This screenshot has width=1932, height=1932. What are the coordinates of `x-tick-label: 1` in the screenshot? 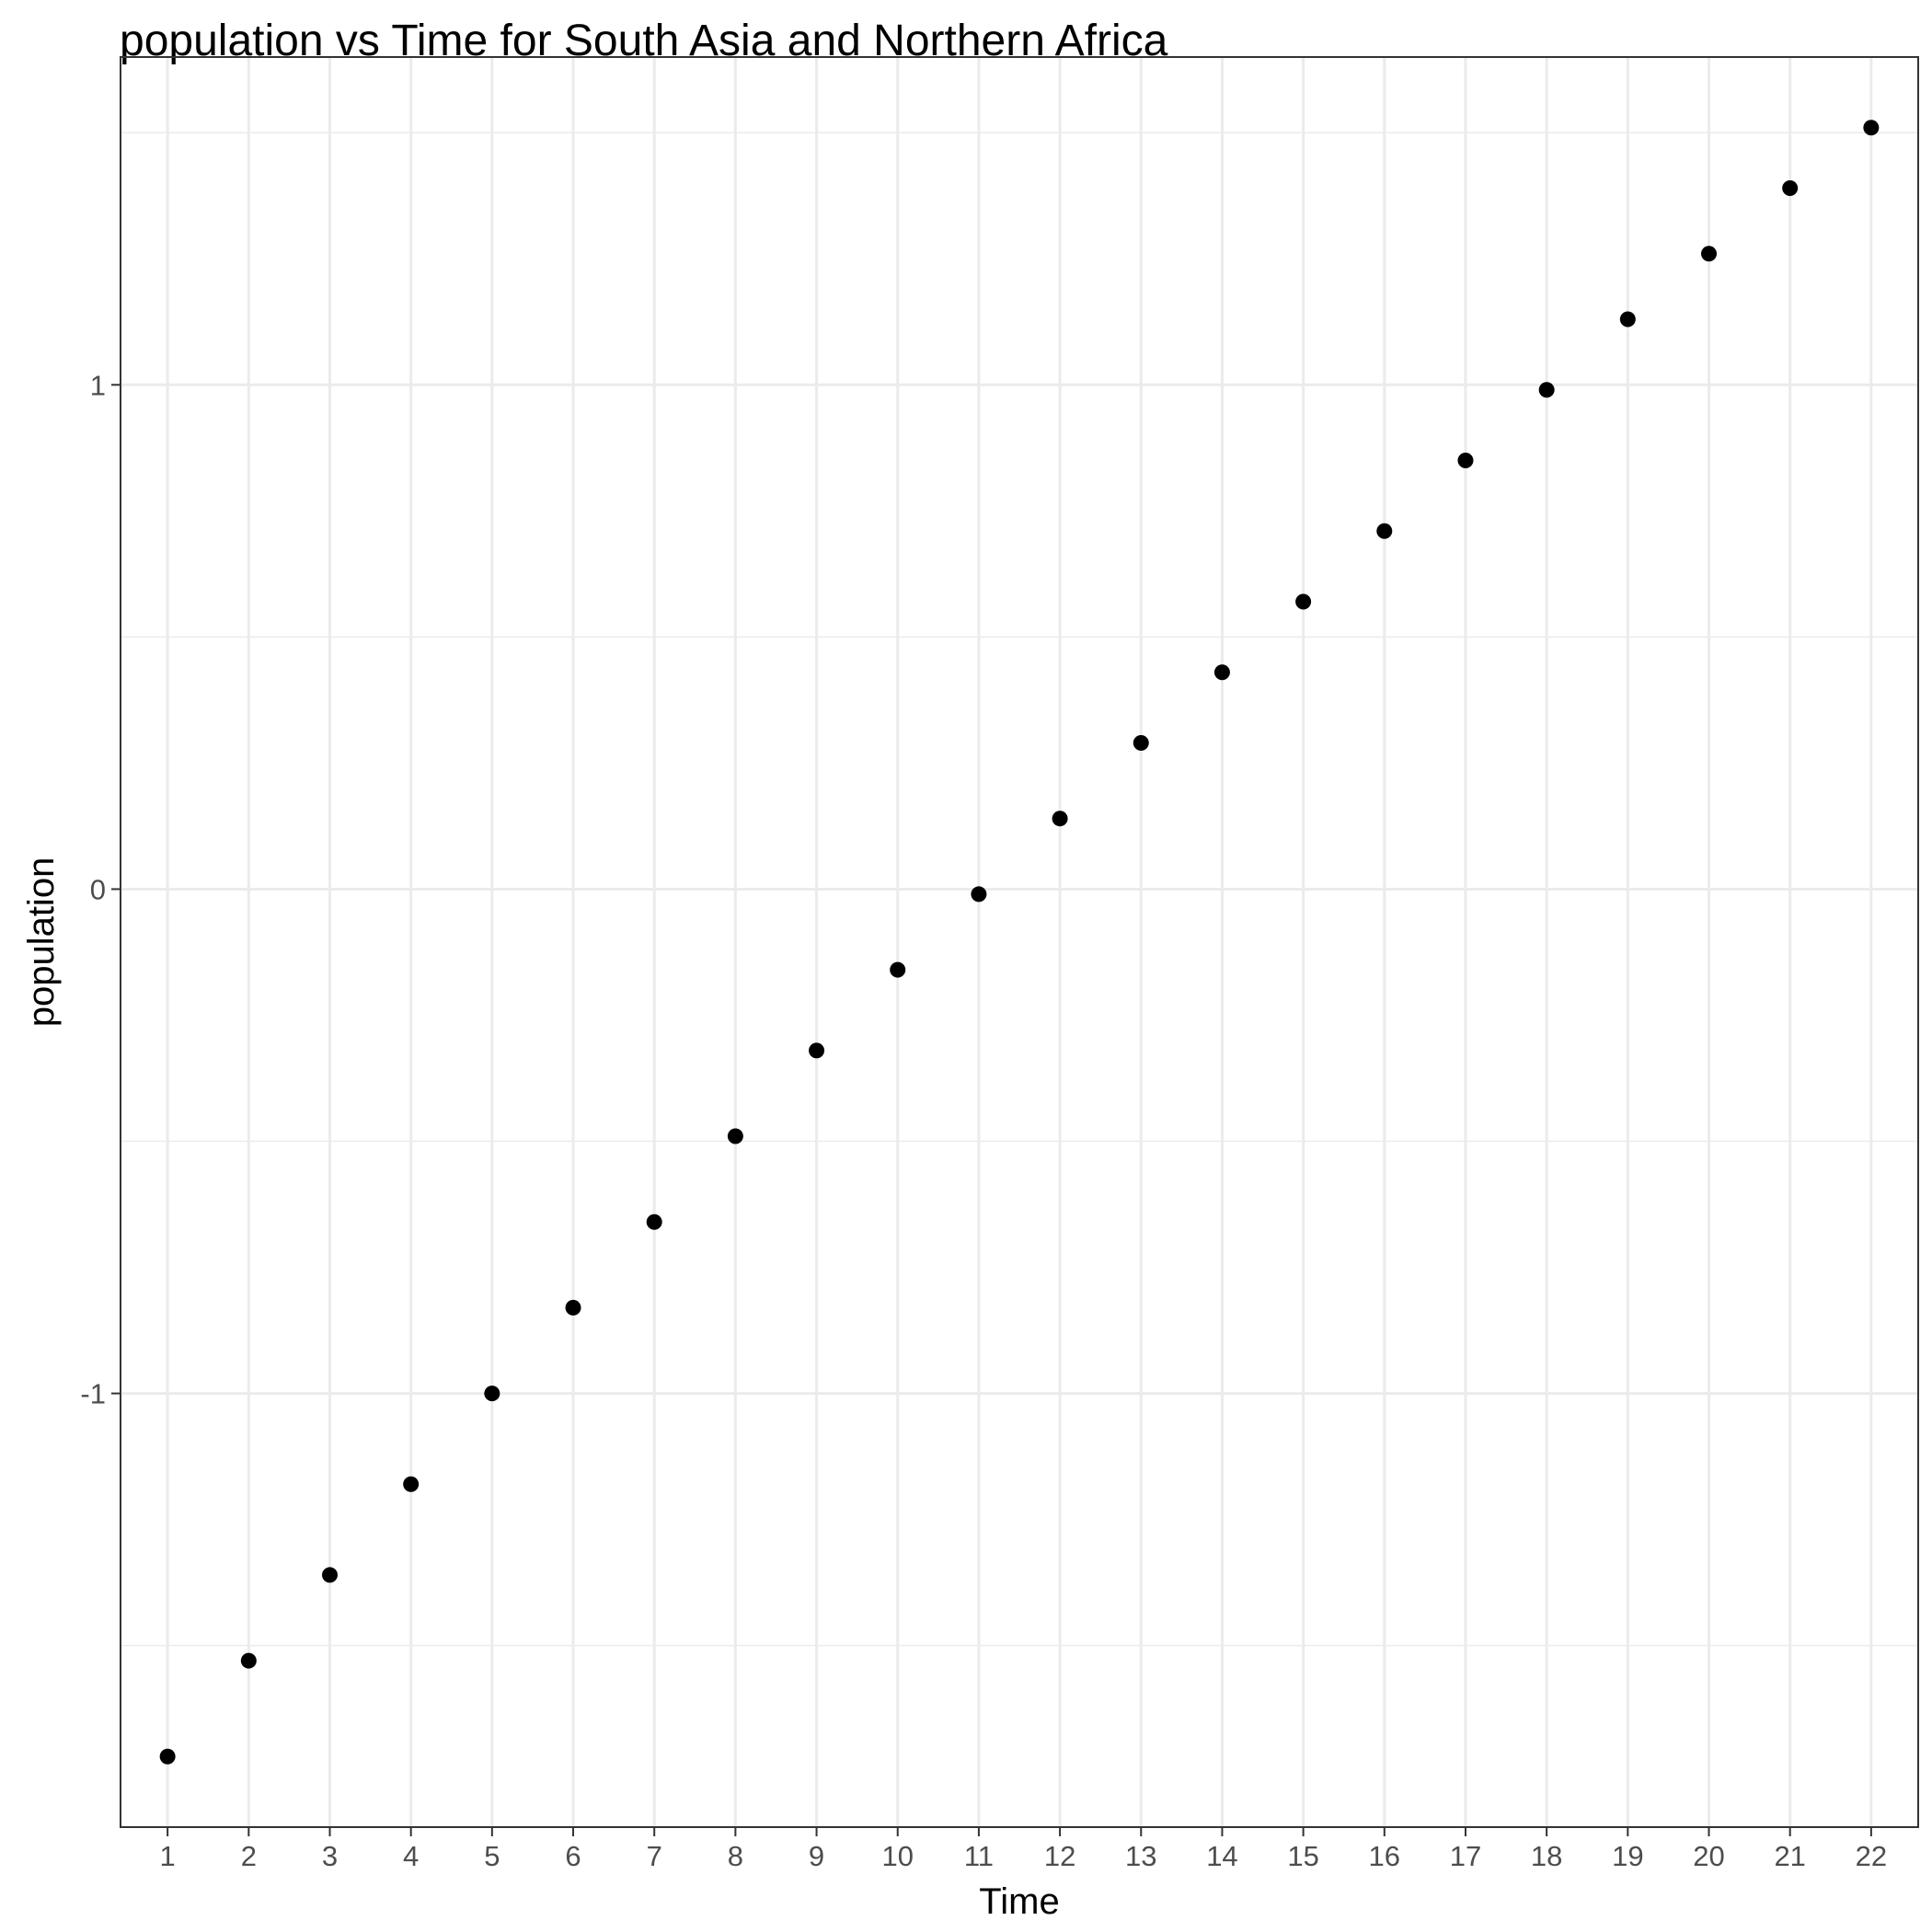 It's located at (168, 1856).